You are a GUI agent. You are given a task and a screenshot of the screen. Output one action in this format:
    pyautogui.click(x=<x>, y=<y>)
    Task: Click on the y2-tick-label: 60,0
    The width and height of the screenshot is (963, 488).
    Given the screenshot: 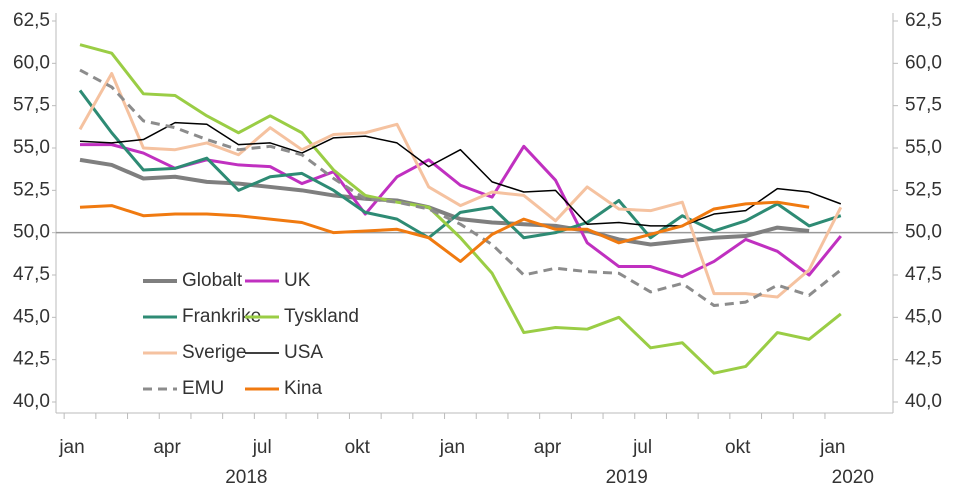 What is the action you would take?
    pyautogui.click(x=923, y=62)
    